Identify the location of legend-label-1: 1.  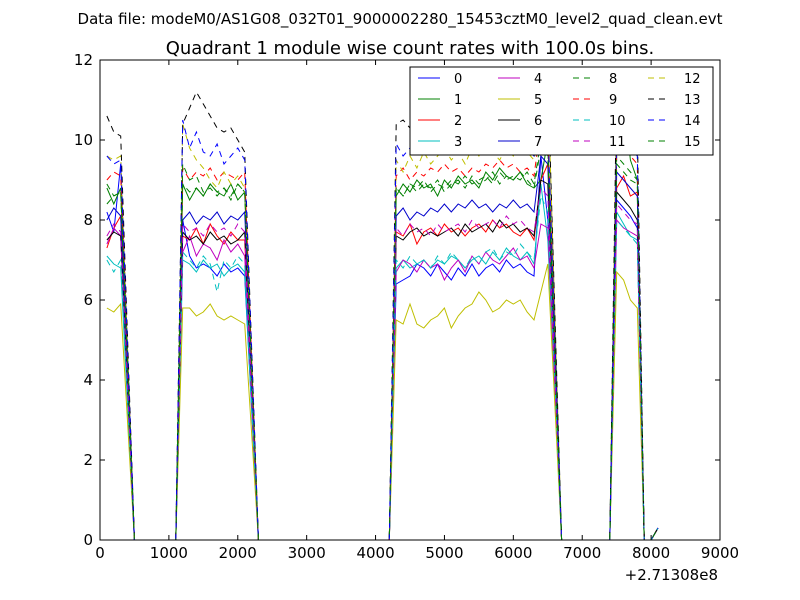
(458, 100).